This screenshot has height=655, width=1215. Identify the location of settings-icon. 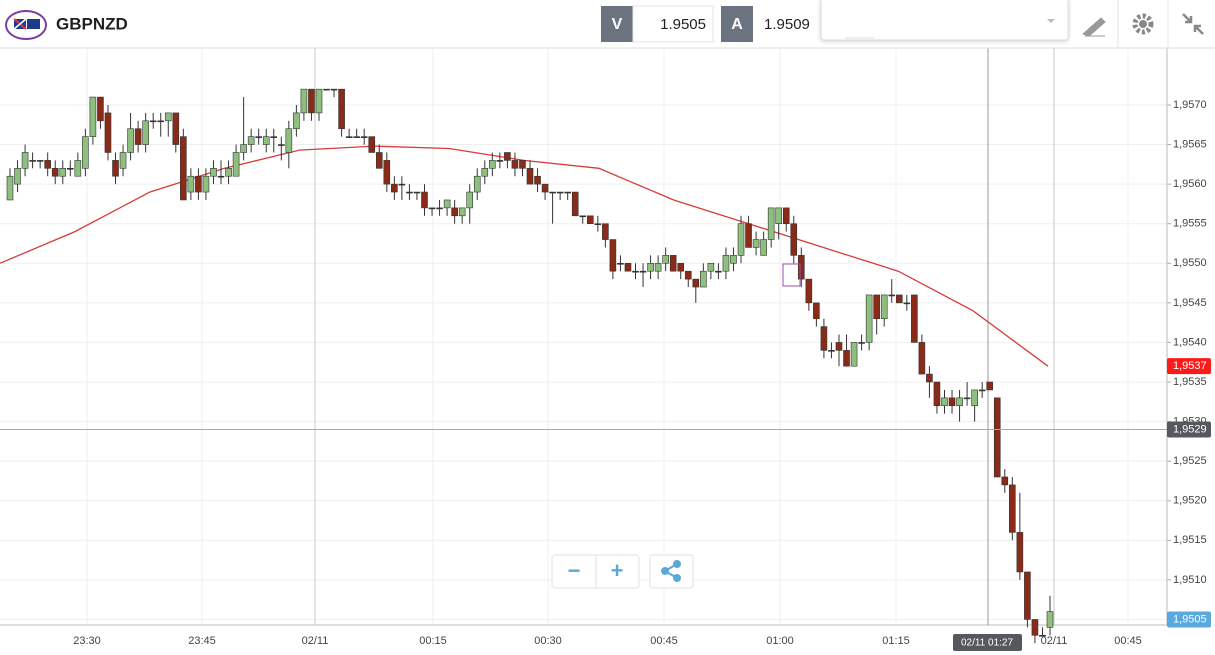
(1143, 24).